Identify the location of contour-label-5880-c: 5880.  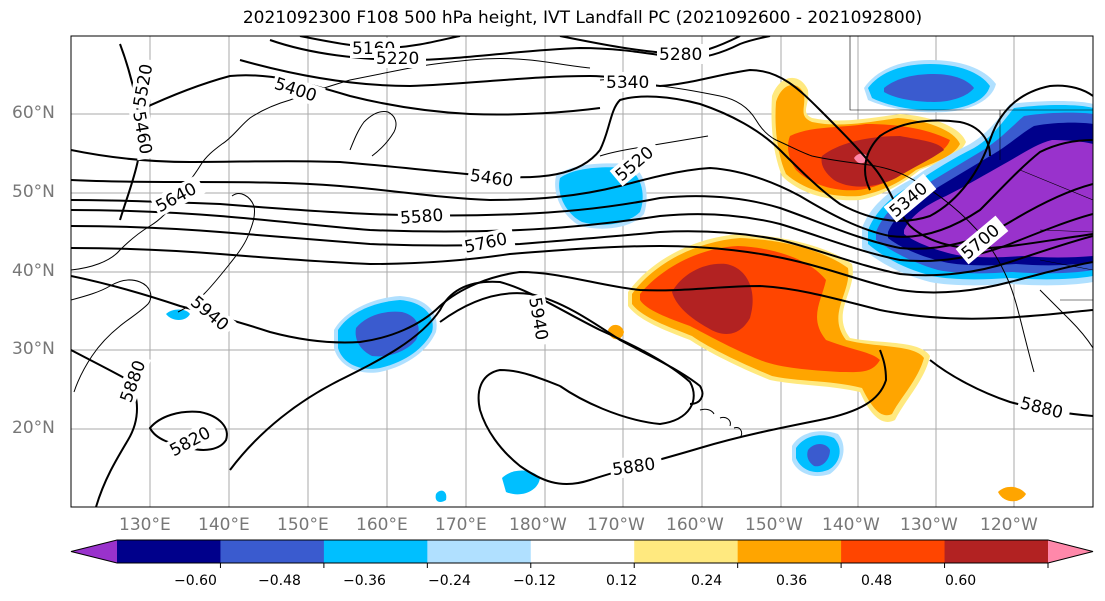
(1044, 408).